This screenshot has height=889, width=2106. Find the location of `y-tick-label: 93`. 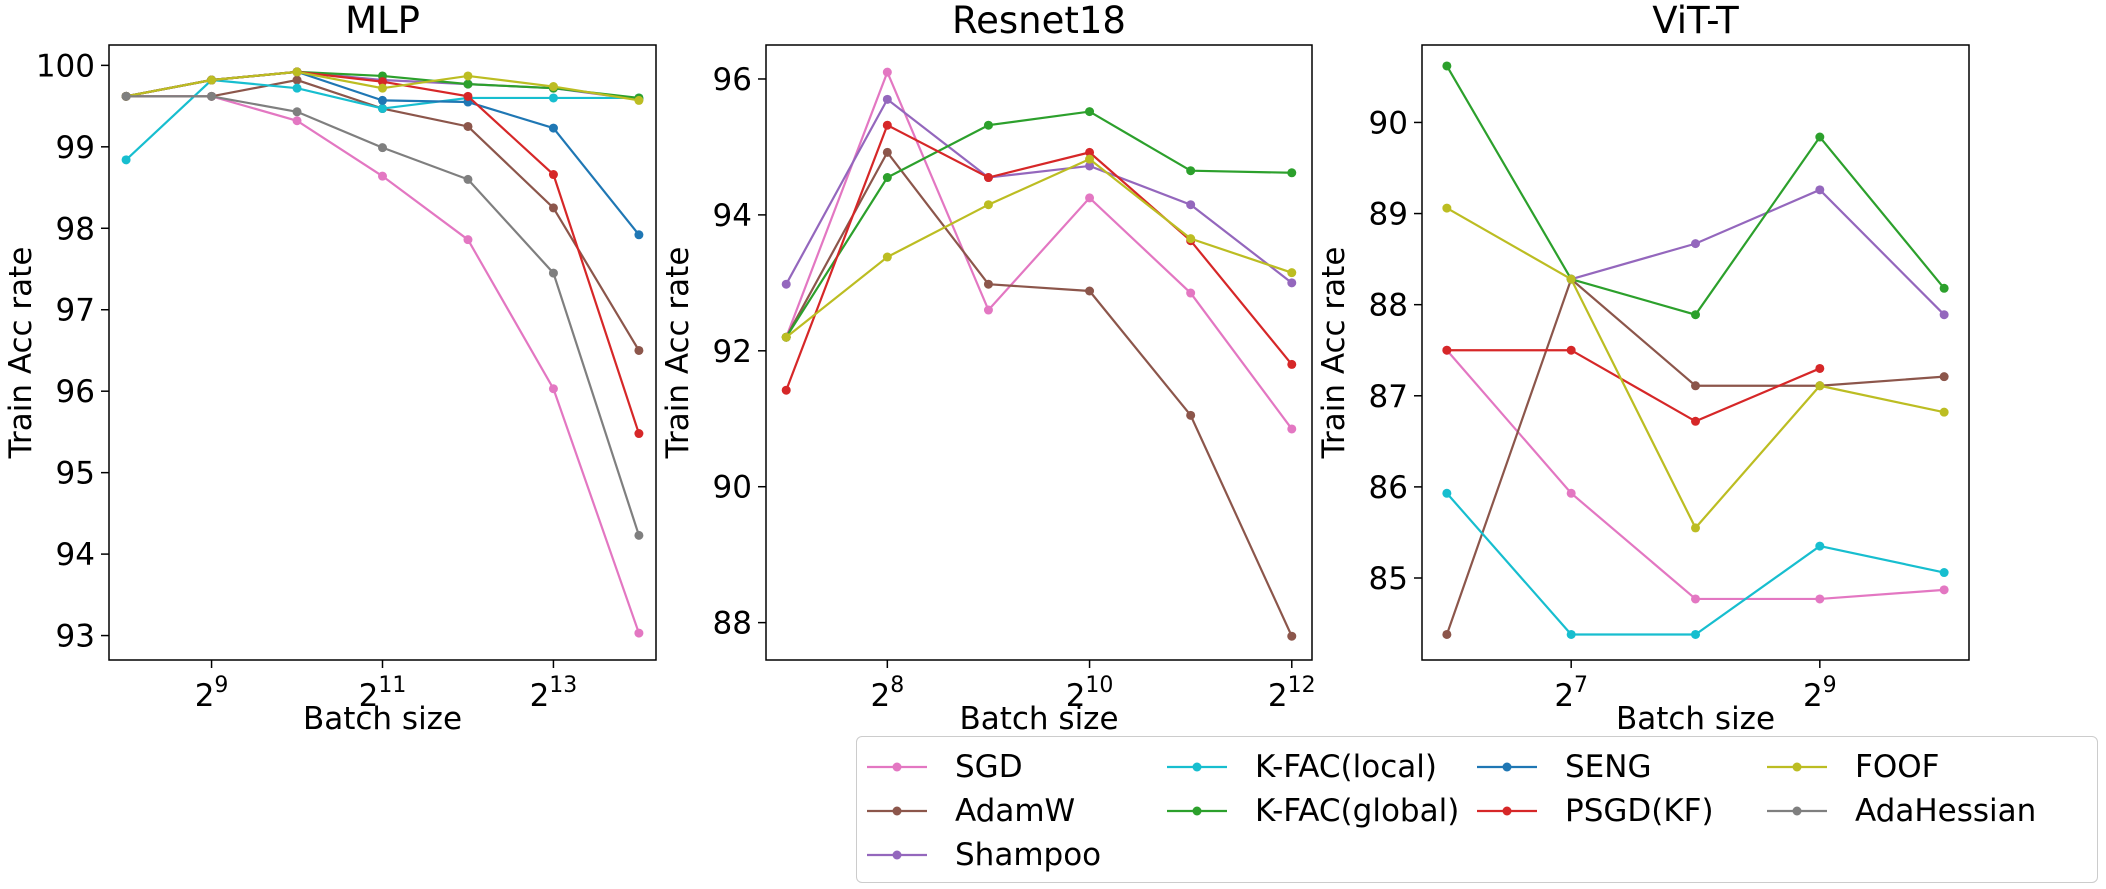

y-tick-label: 93 is located at coordinates (75, 637).